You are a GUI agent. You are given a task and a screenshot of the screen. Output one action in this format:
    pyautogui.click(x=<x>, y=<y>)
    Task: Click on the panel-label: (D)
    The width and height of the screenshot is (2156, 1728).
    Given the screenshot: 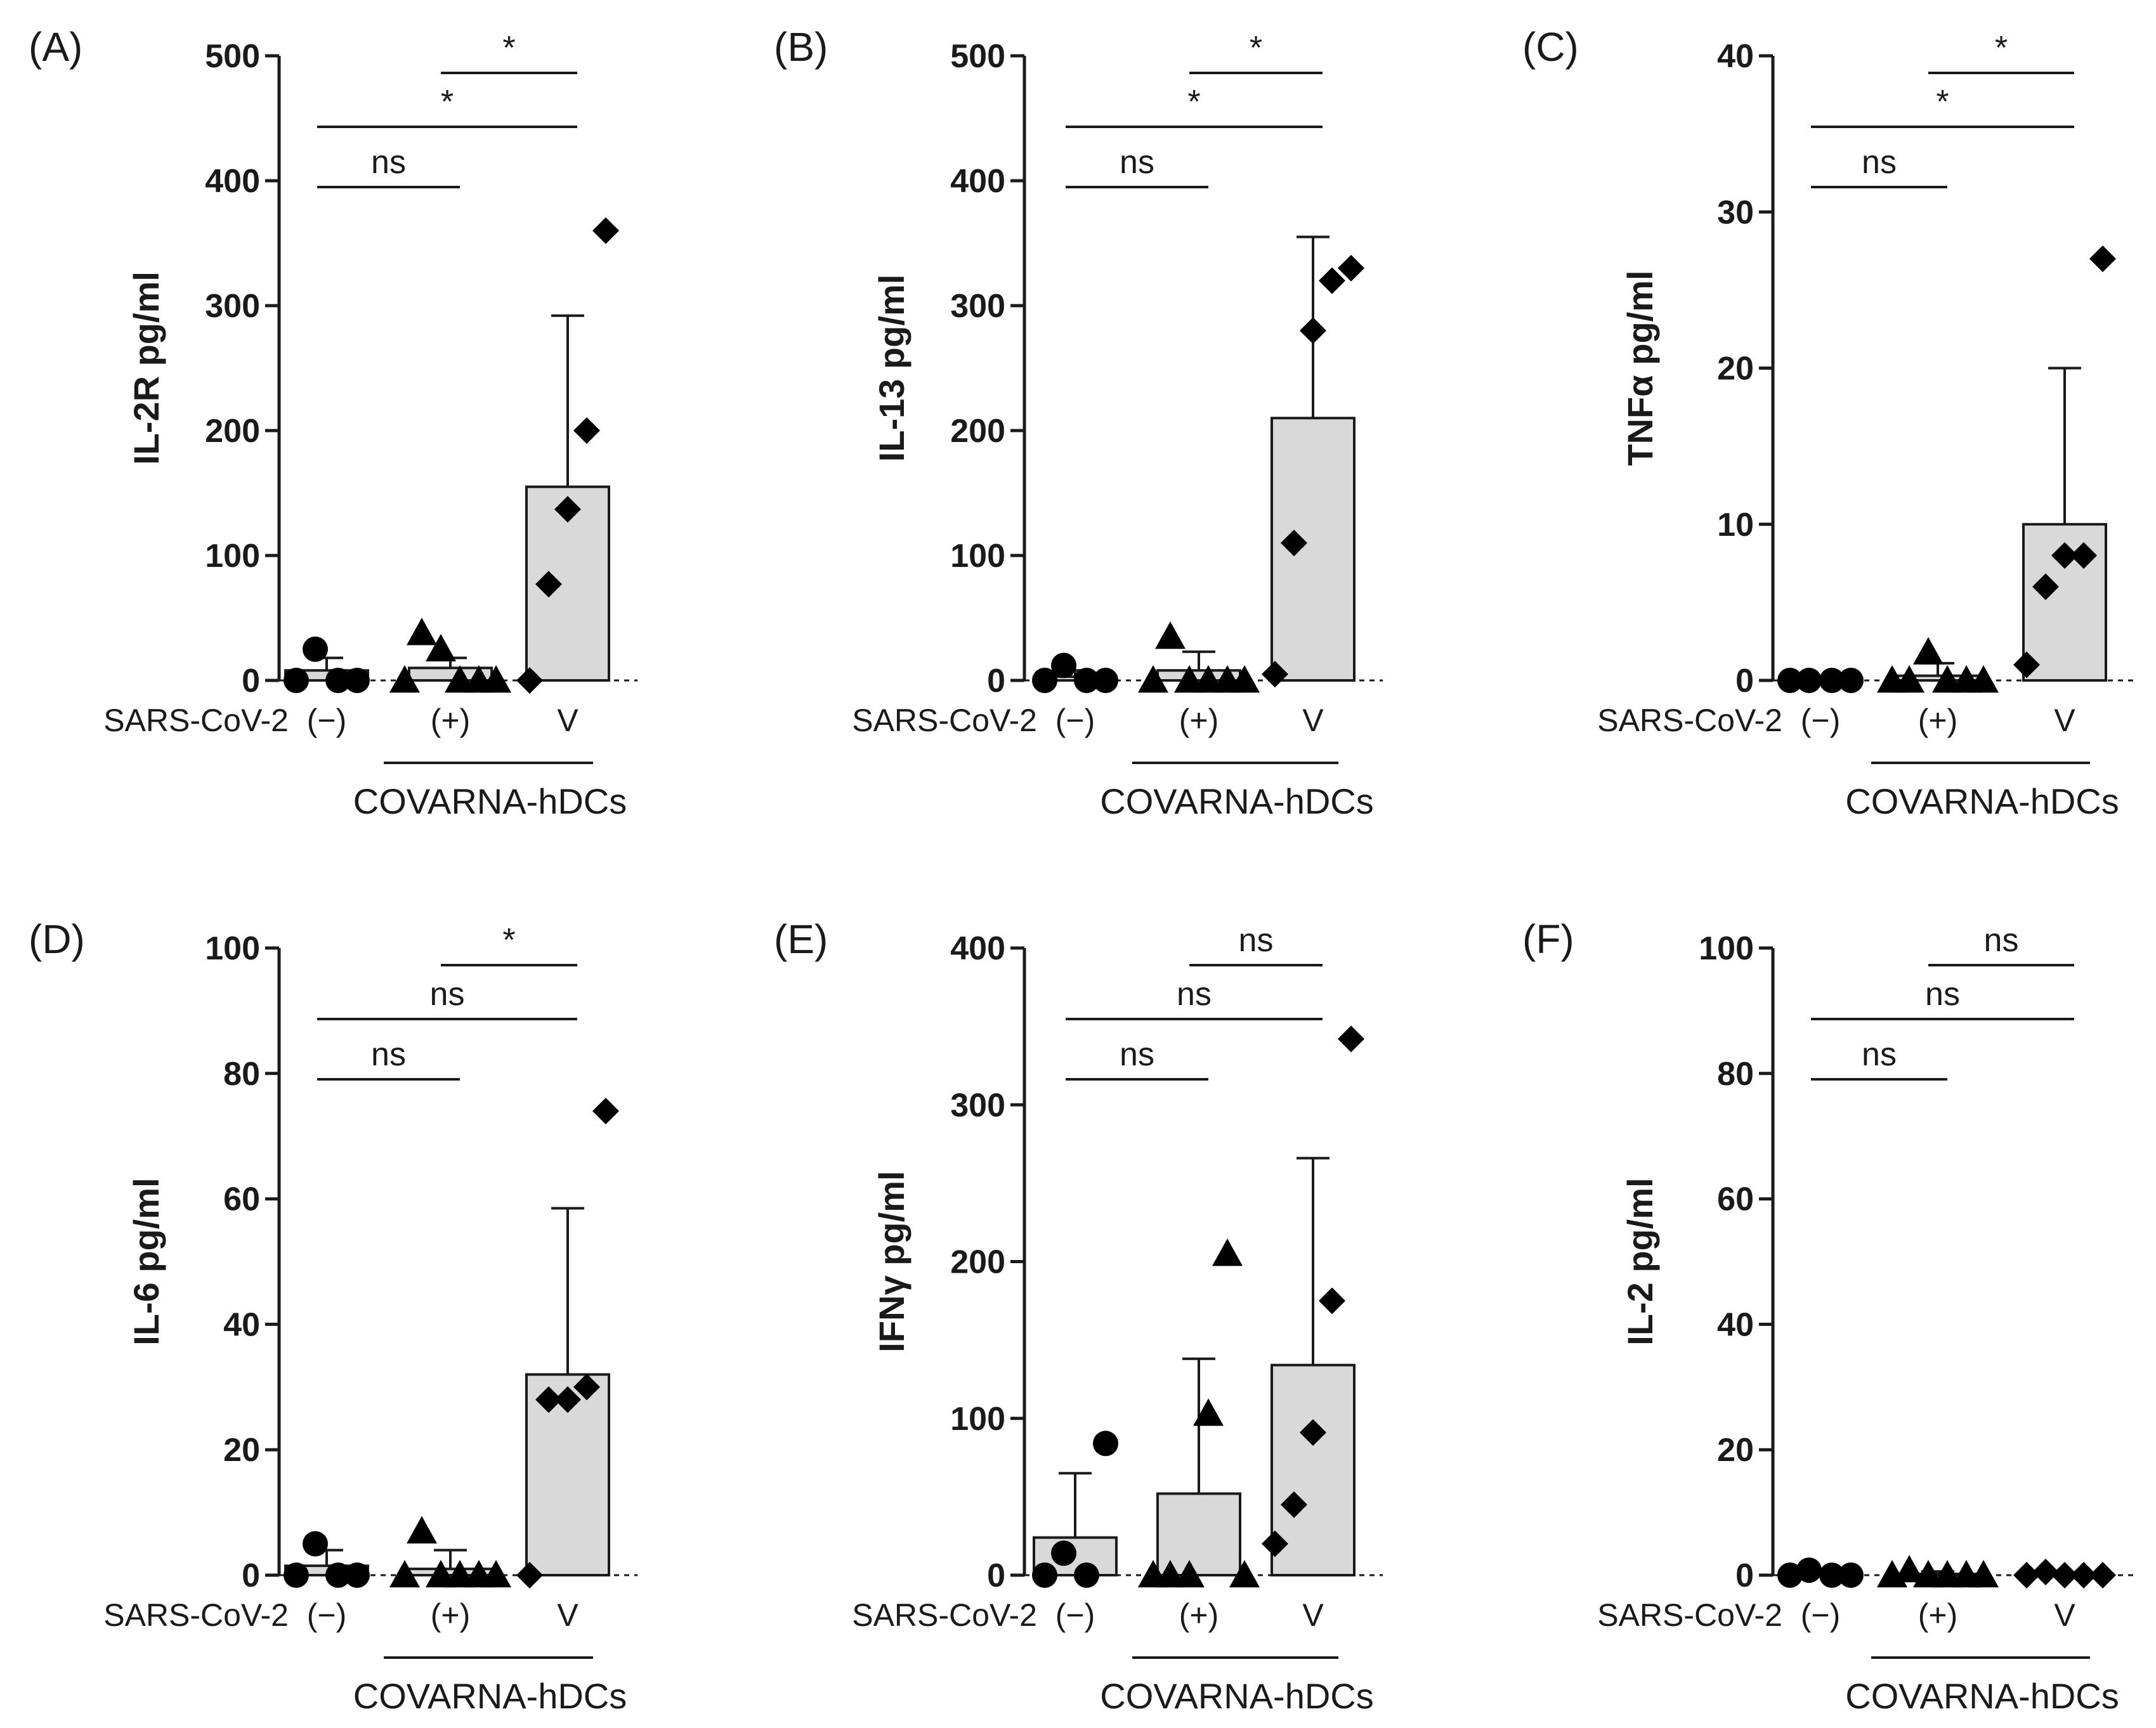 What is the action you would take?
    pyautogui.click(x=57, y=939)
    